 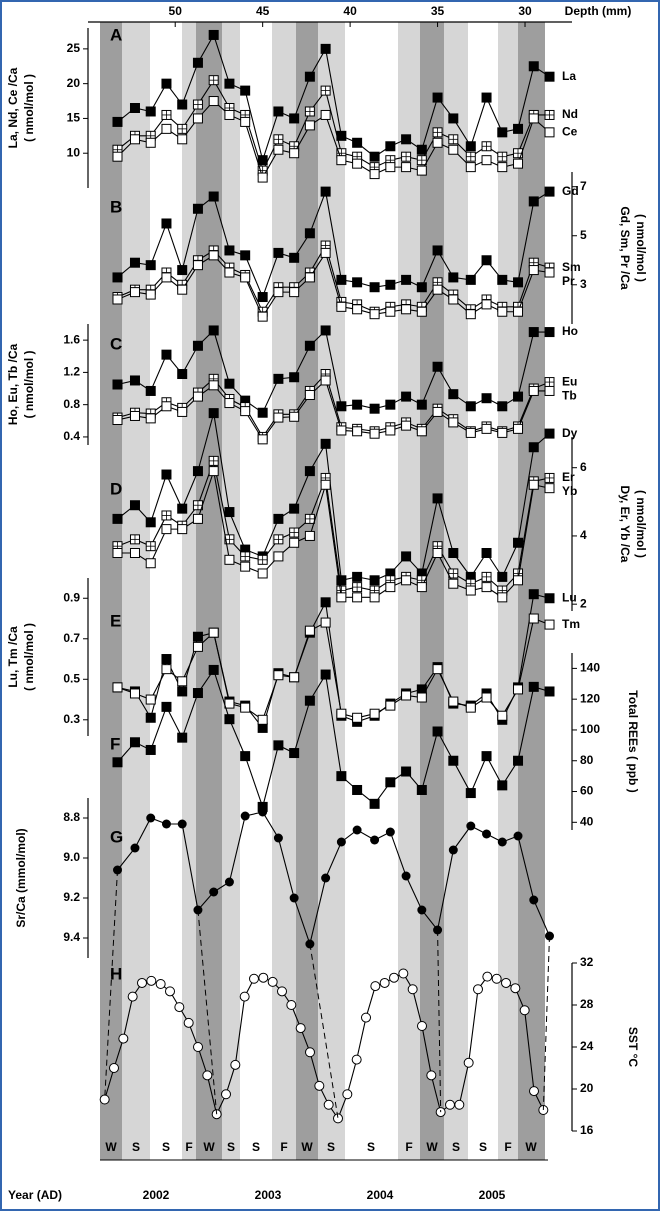 I want to click on panel-letter: B, so click(x=116, y=206).